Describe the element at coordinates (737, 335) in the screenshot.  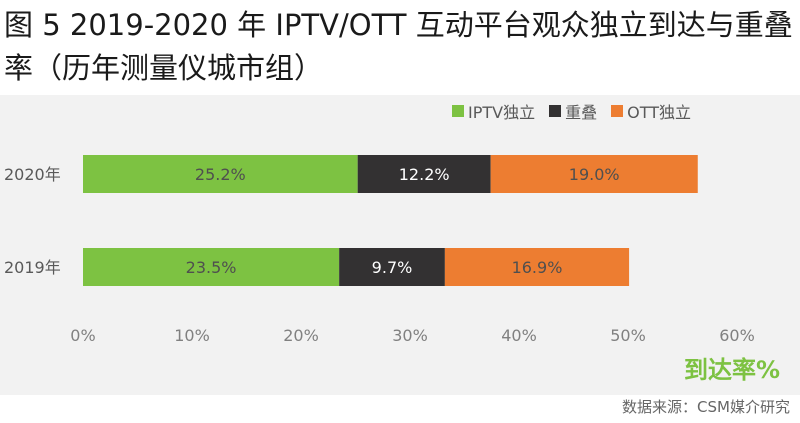
I see `x-tick-label: 60%` at that location.